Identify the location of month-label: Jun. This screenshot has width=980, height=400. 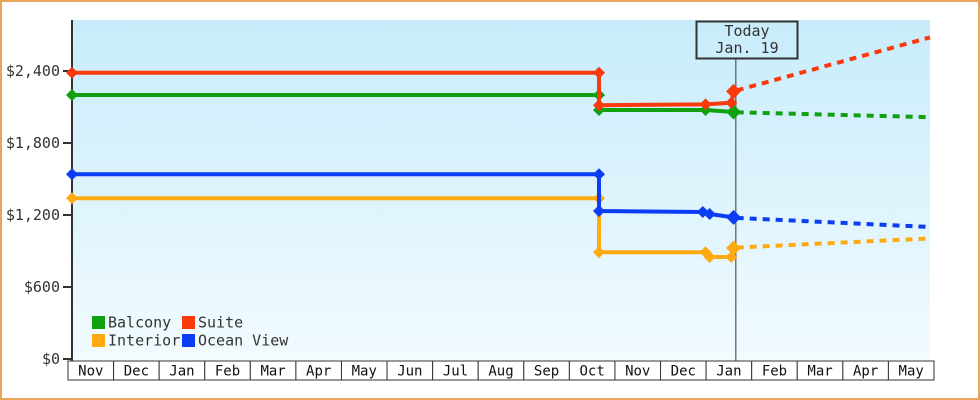
(409, 372).